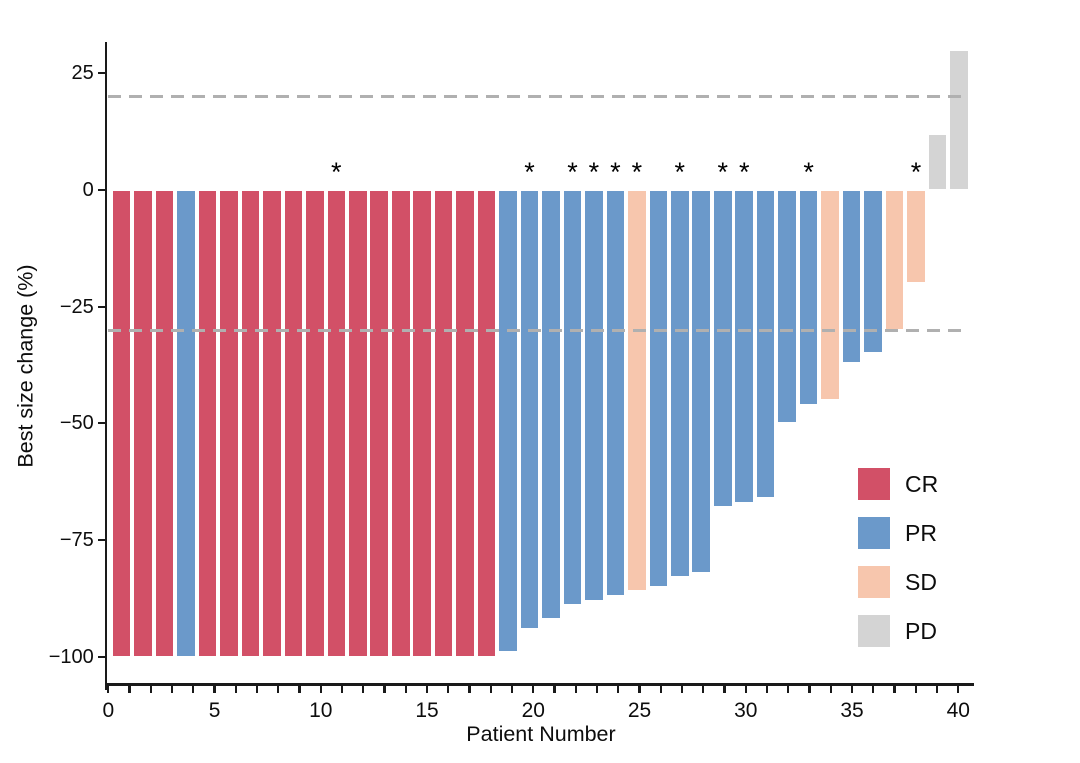 This screenshot has width=1080, height=763. I want to click on asterisk-patient-30: *, so click(744, 172).